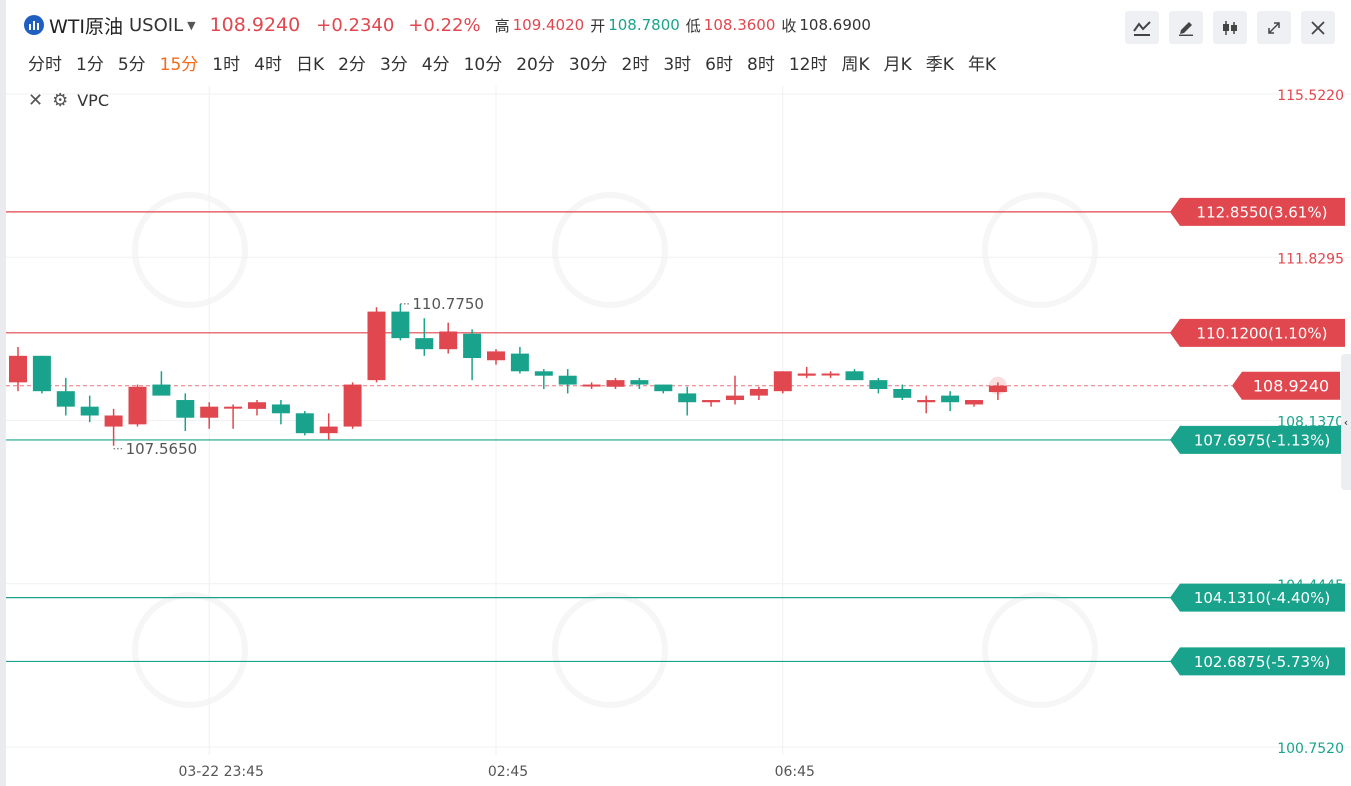 Image resolution: width=1351 pixels, height=786 pixels. What do you see at coordinates (1274, 27) in the screenshot?
I see `fullscreen-icon` at bounding box center [1274, 27].